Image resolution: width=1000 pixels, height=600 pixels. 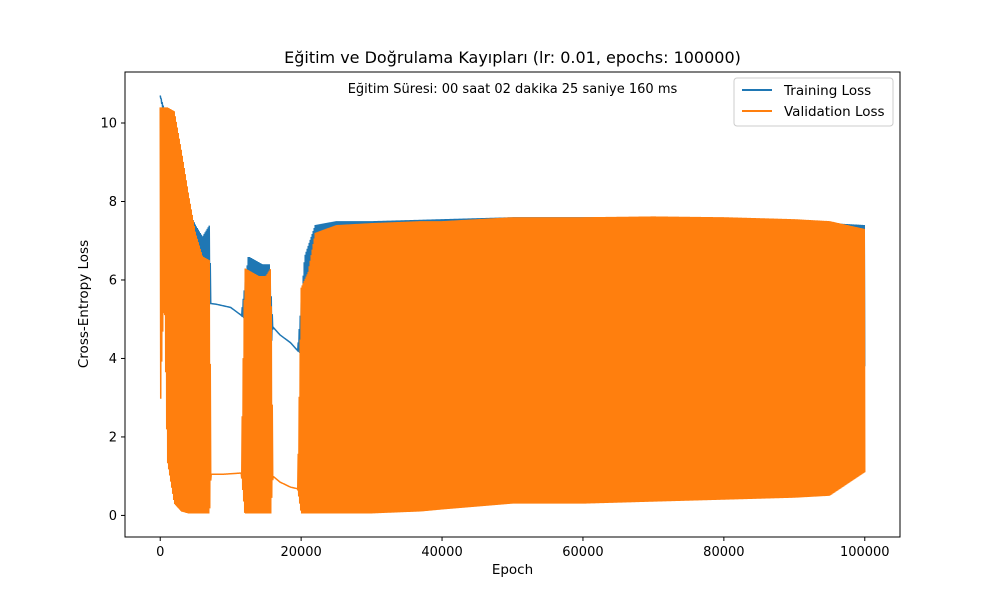 I want to click on y-tick-label: 4, so click(x=113, y=359).